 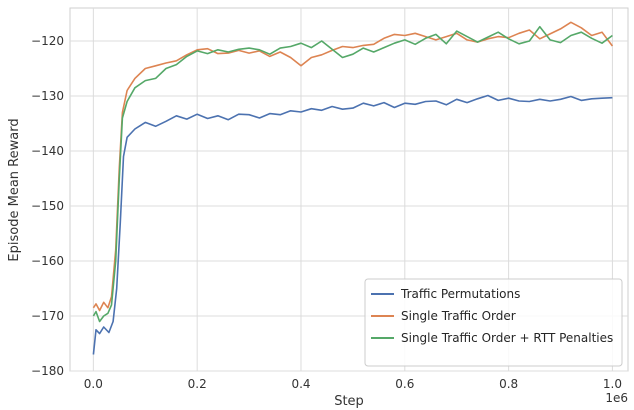 I want to click on y-tick-label: −120, so click(x=47, y=41).